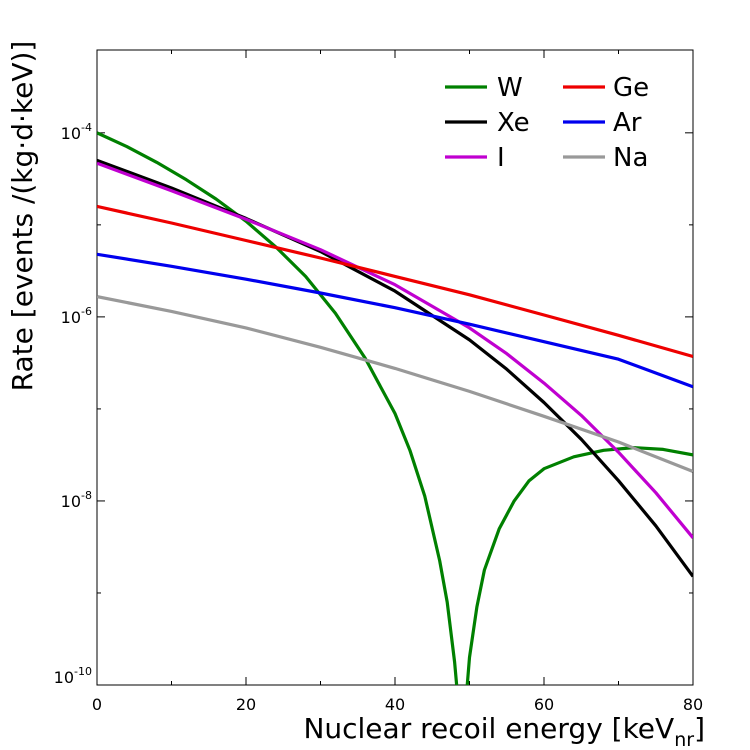 The image size is (750, 750). Describe the element at coordinates (395, 704) in the screenshot. I see `x-tick-label: 40` at that location.